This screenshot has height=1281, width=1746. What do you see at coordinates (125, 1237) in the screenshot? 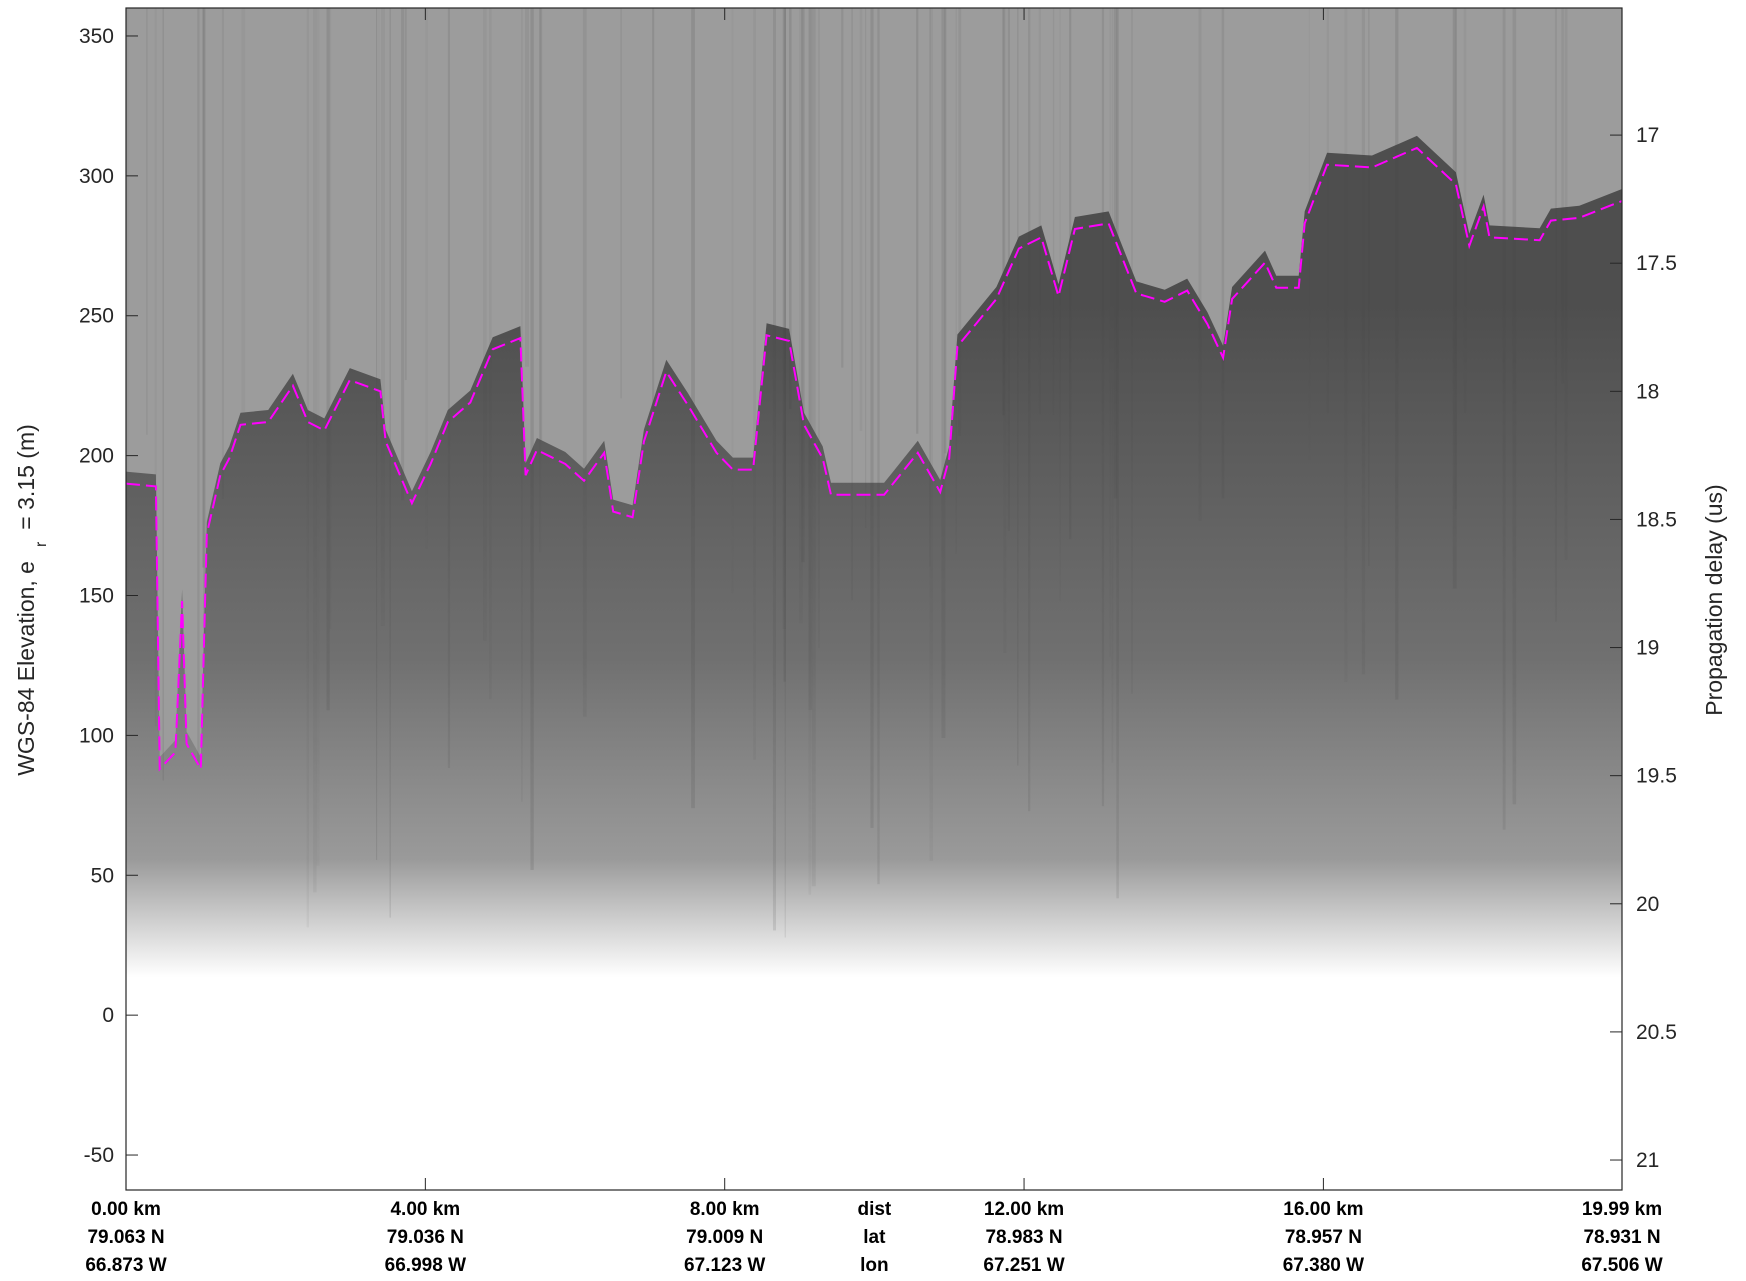
I see `lat-label: 79.063 N` at bounding box center [125, 1237].